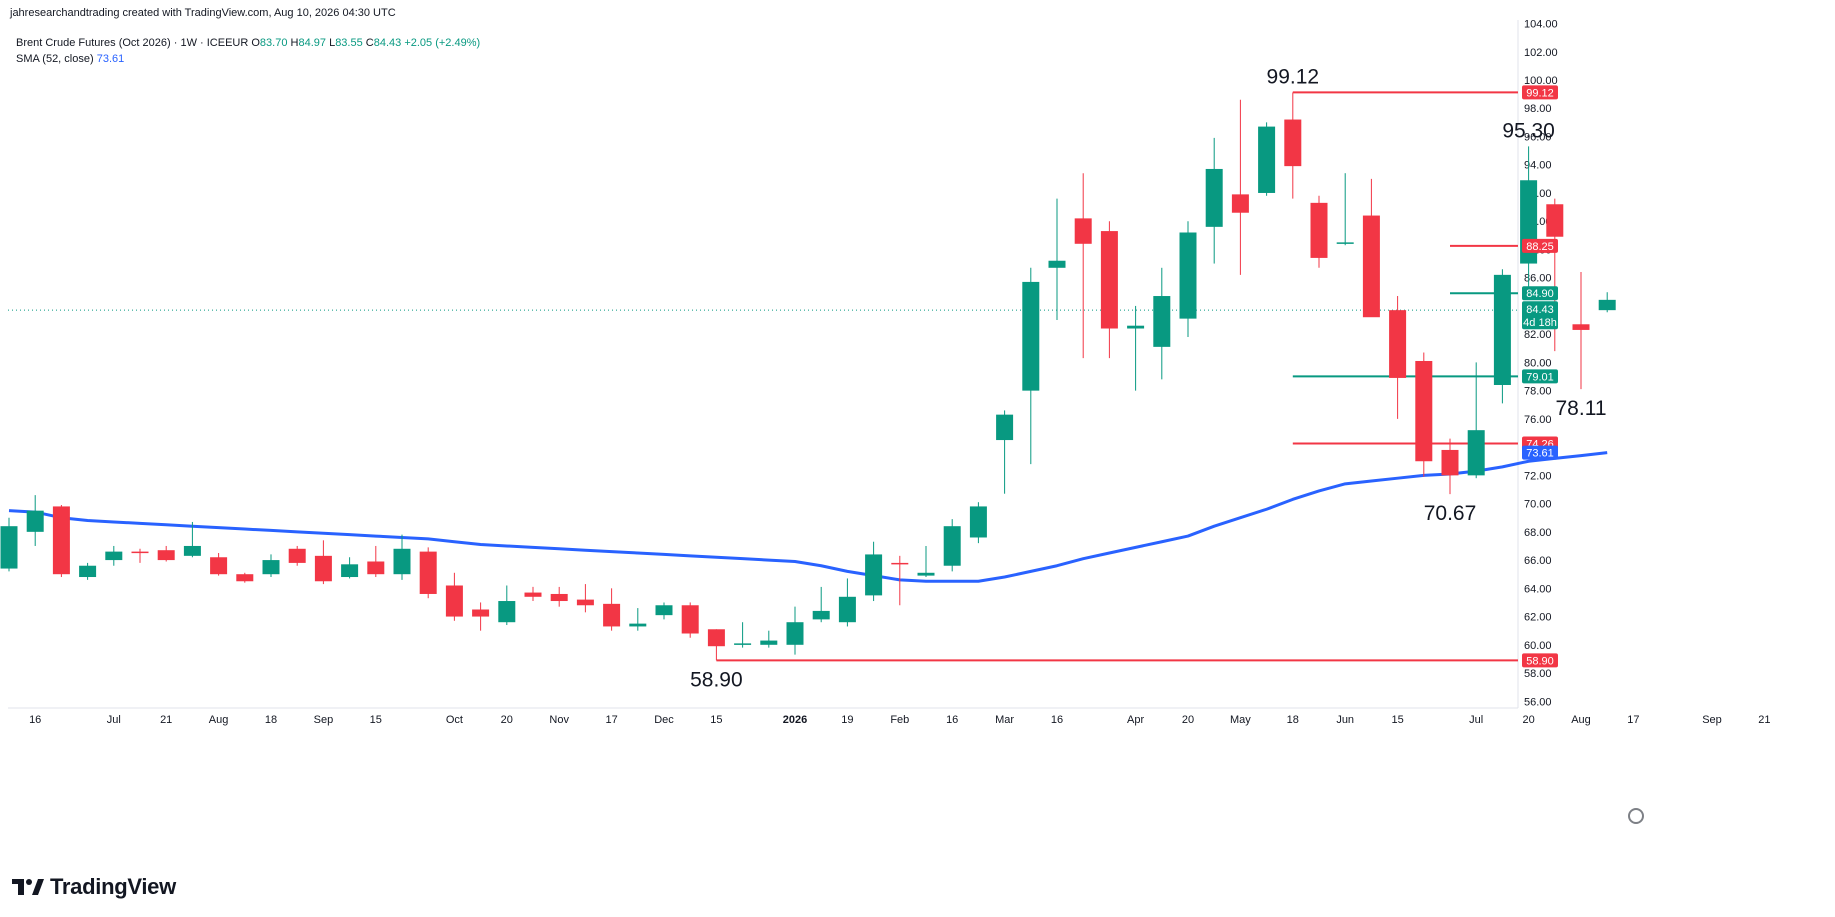  What do you see at coordinates (1538, 335) in the screenshot?
I see `price-tick-label: 82.00` at bounding box center [1538, 335].